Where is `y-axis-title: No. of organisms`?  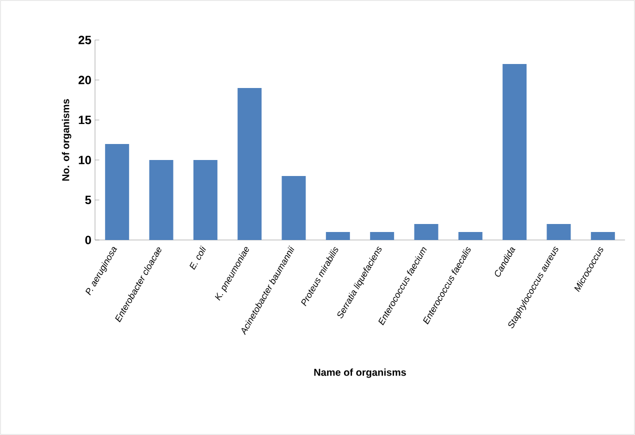
y-axis-title: No. of organisms is located at coordinates (67, 140).